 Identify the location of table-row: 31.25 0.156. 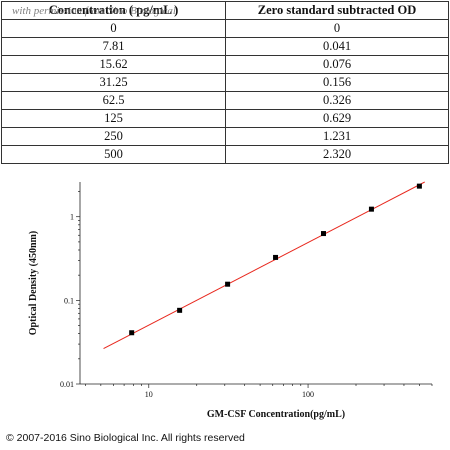
(225, 82).